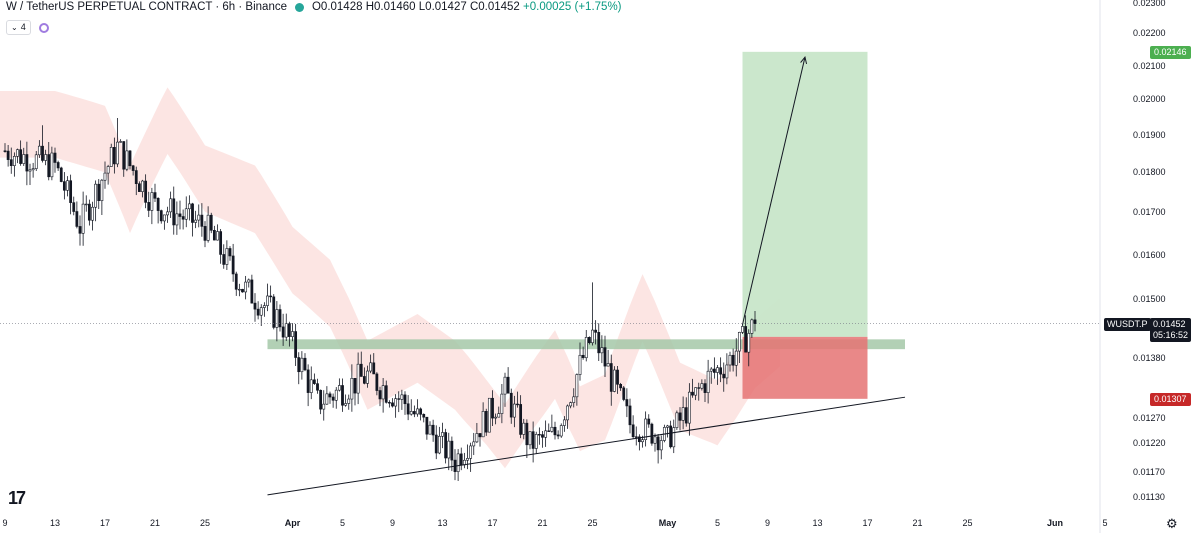 This screenshot has width=1200, height=533. Describe the element at coordinates (390, 7) in the screenshot. I see `high-value: H0.01460` at that location.